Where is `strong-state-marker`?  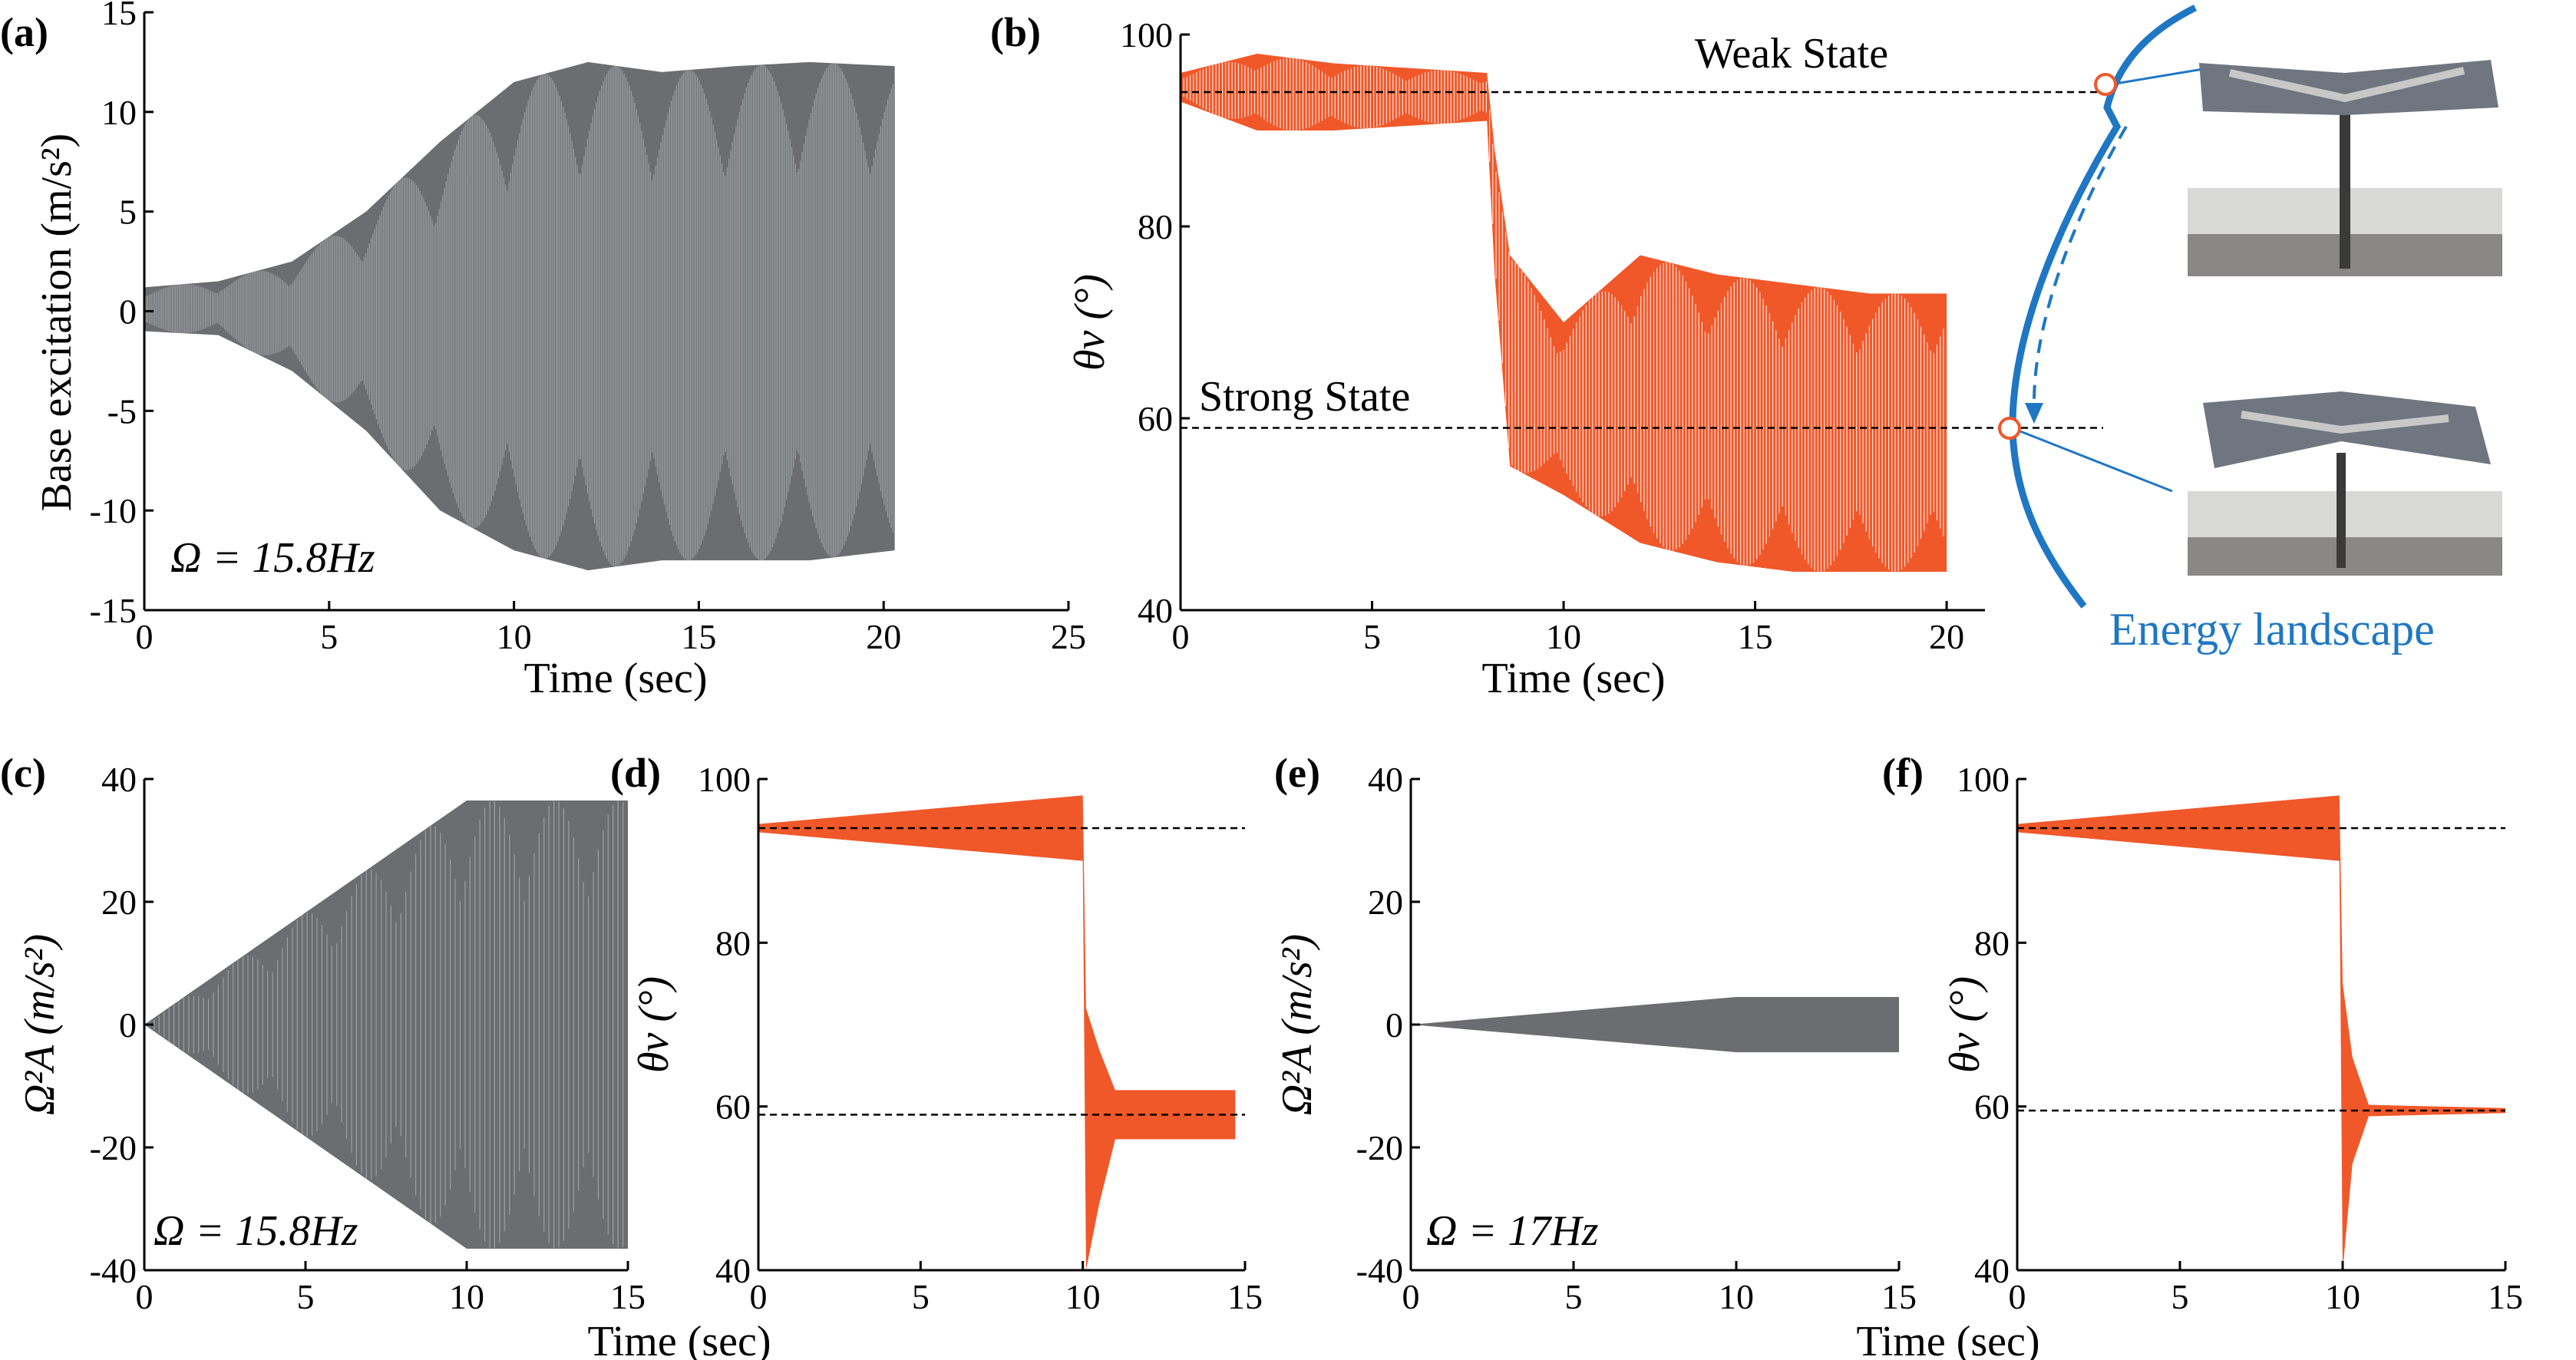 strong-state-marker is located at coordinates (2009, 429).